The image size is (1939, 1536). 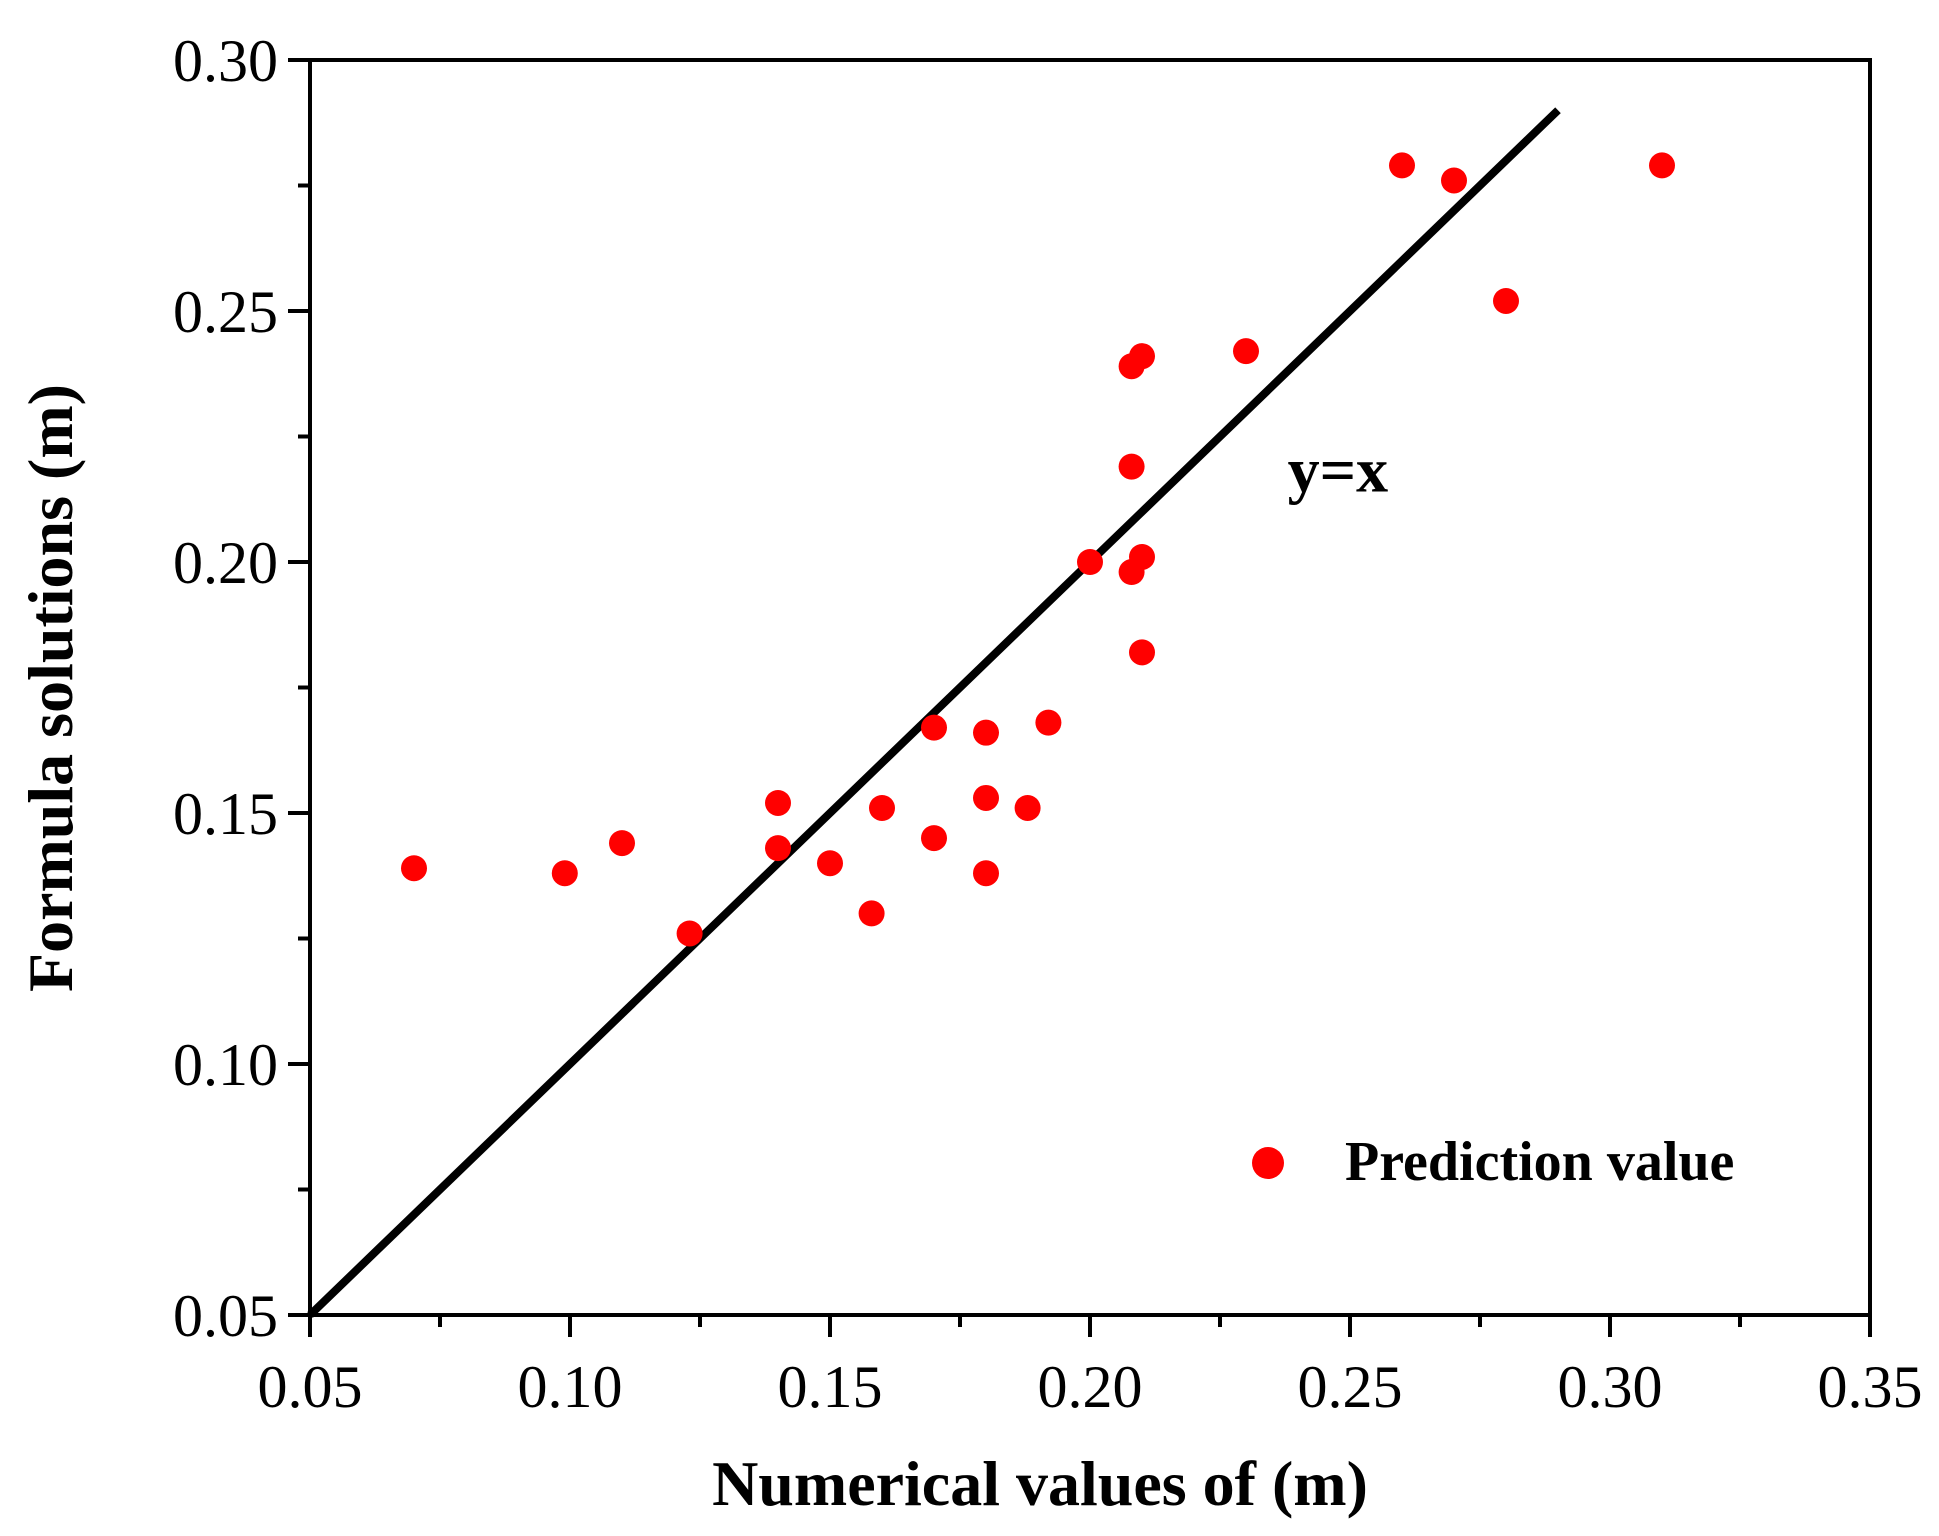 What do you see at coordinates (225, 814) in the screenshot?
I see `y-tick-label: 0.15` at bounding box center [225, 814].